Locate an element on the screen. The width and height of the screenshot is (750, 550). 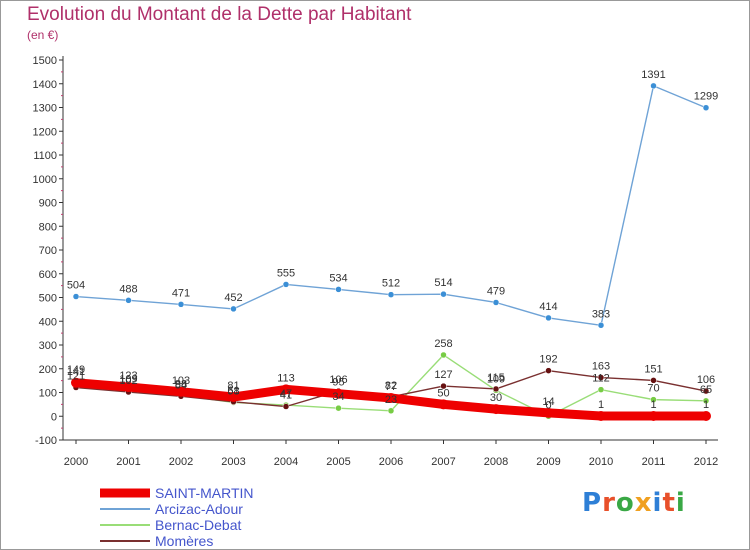
data-label: 50 is located at coordinates (443, 393).